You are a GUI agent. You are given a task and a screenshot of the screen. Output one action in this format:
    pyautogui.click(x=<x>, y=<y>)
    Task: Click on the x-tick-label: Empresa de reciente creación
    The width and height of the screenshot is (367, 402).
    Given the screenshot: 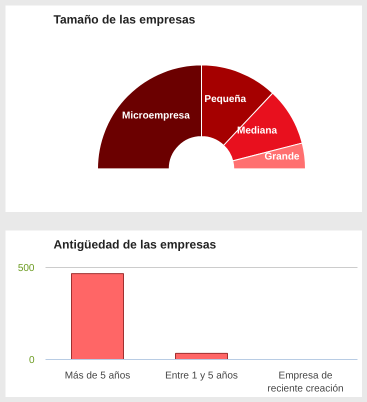 What is the action you would take?
    pyautogui.click(x=305, y=382)
    